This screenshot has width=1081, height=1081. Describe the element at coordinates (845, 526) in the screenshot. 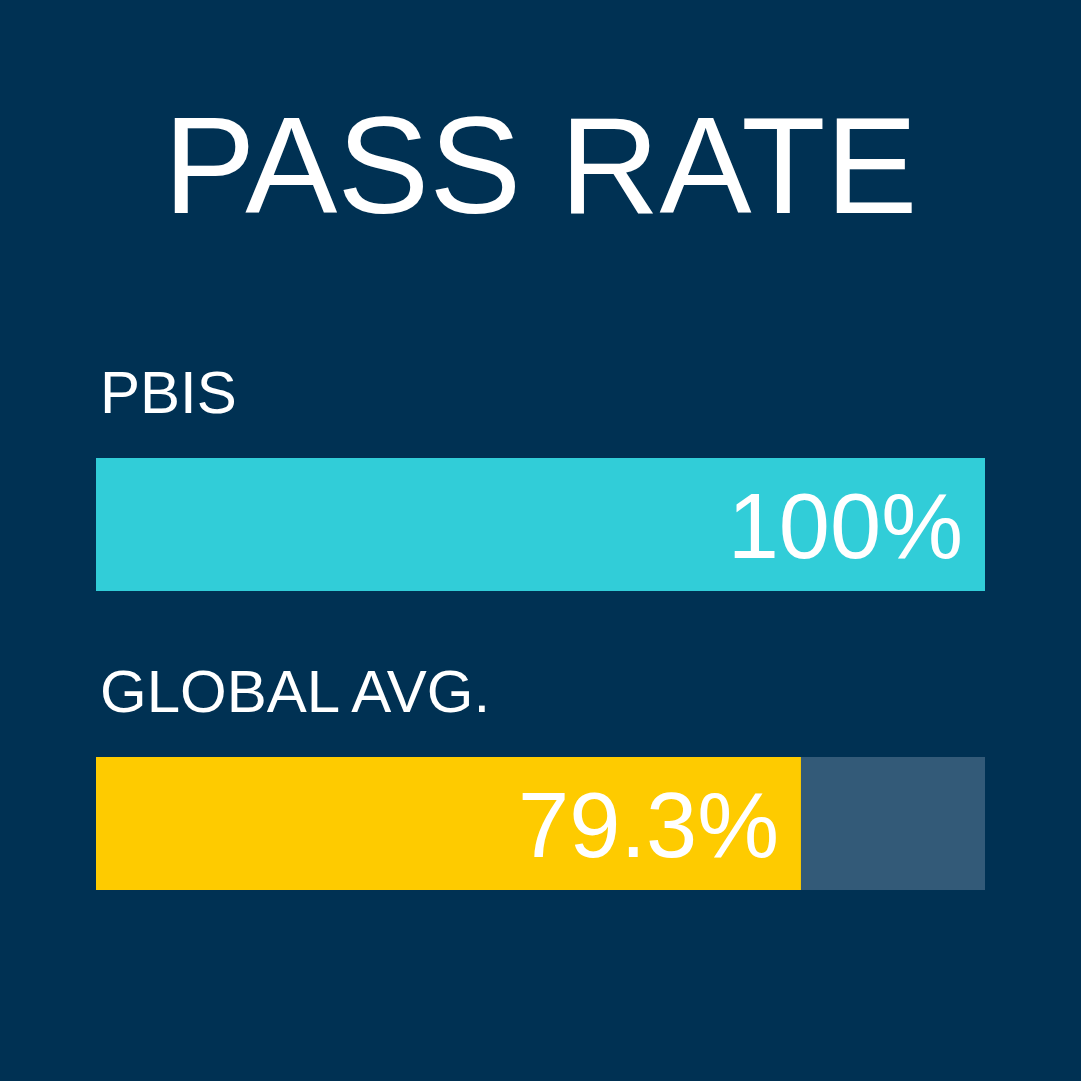

I see `data-label: 100%` at that location.